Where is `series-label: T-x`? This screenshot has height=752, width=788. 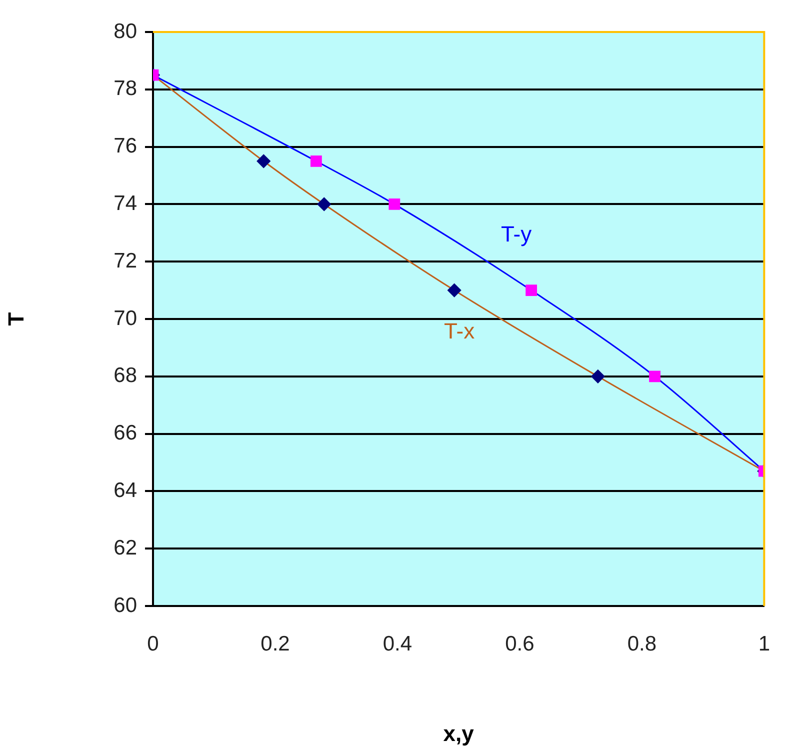 series-label: T-x is located at coordinates (459, 331).